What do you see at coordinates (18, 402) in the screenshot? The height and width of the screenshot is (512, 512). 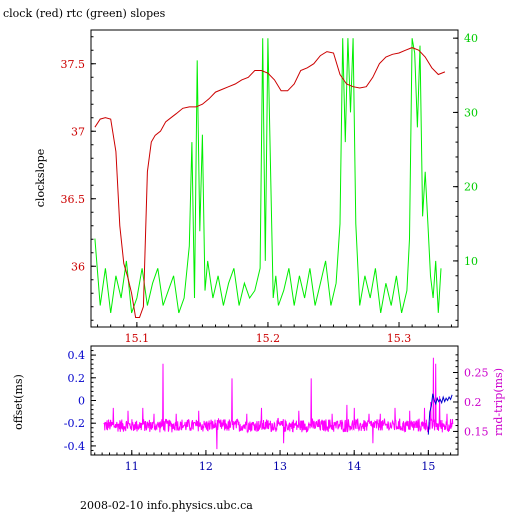 I see `bottom-ylabel: offset(ms)` at bounding box center [18, 402].